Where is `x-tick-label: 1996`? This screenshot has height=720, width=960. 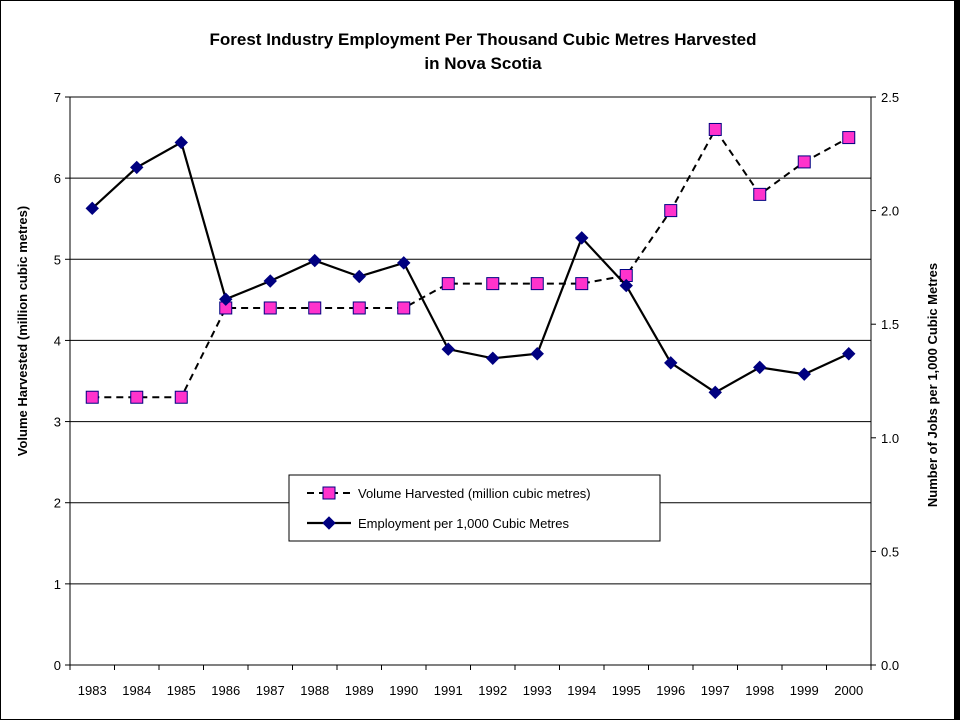 x-tick-label: 1996 is located at coordinates (670, 690).